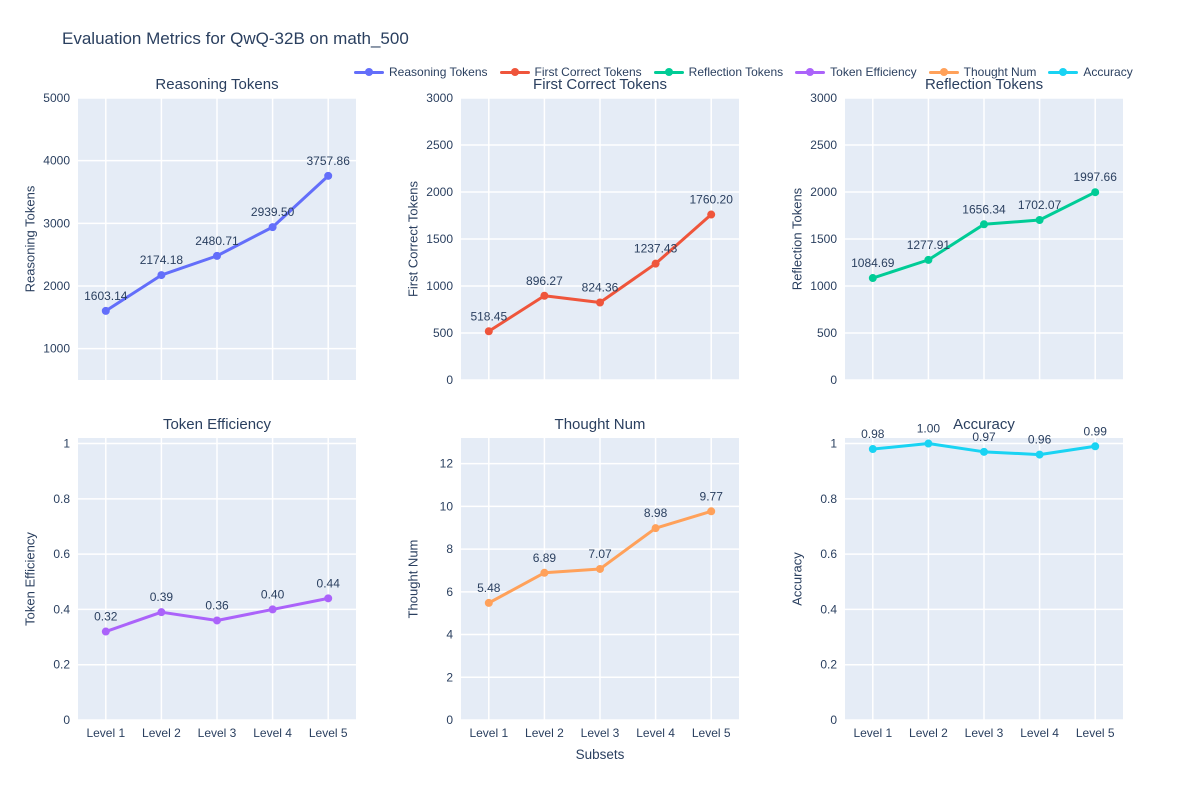  Describe the element at coordinates (449, 635) in the screenshot. I see `y-tick-label: 4` at that location.